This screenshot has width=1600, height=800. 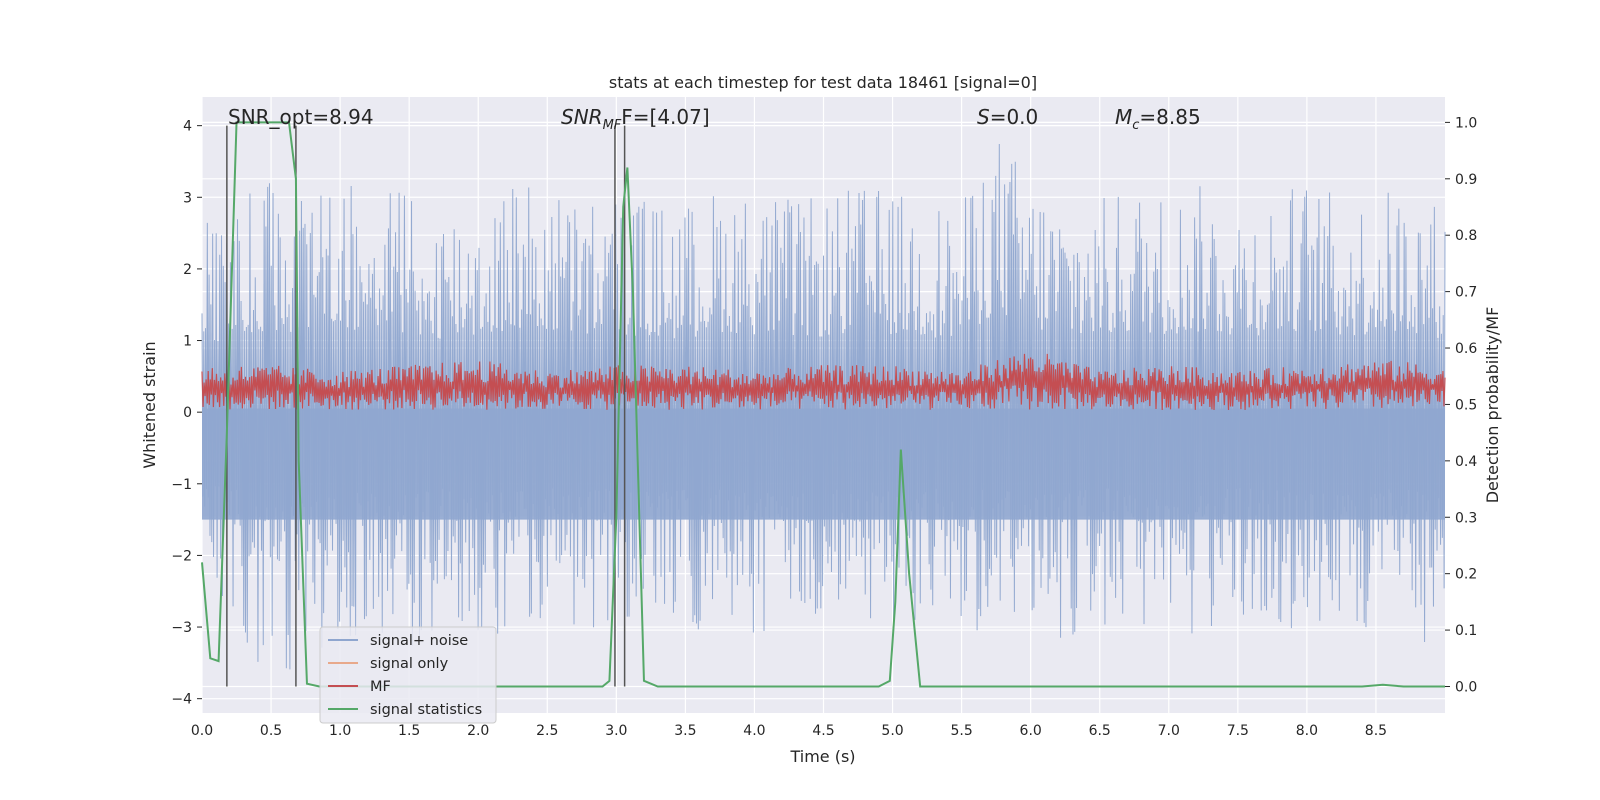 What do you see at coordinates (380, 687) in the screenshot?
I see `legend-label-mf: MF` at bounding box center [380, 687].